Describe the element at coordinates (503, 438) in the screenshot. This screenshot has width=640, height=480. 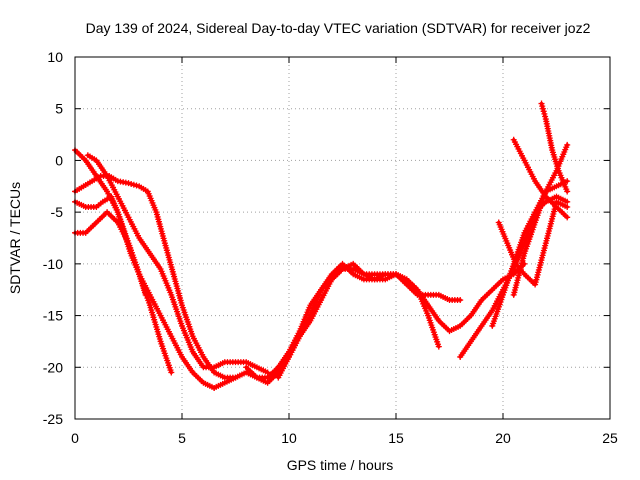
I see `x-tick-label: 20` at that location.